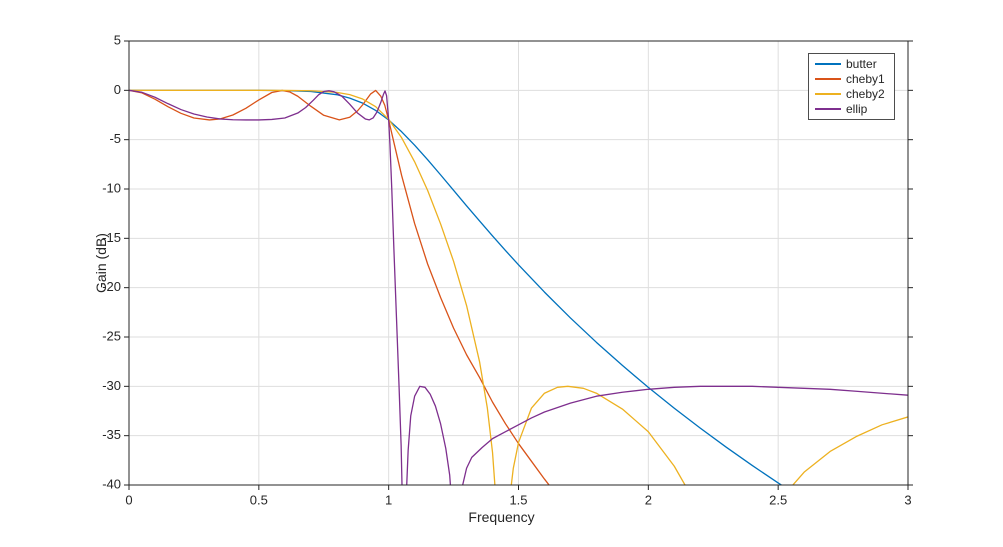 This screenshot has height=547, width=1003. What do you see at coordinates (828, 64) in the screenshot?
I see `legend-line-sample-butter` at bounding box center [828, 64].